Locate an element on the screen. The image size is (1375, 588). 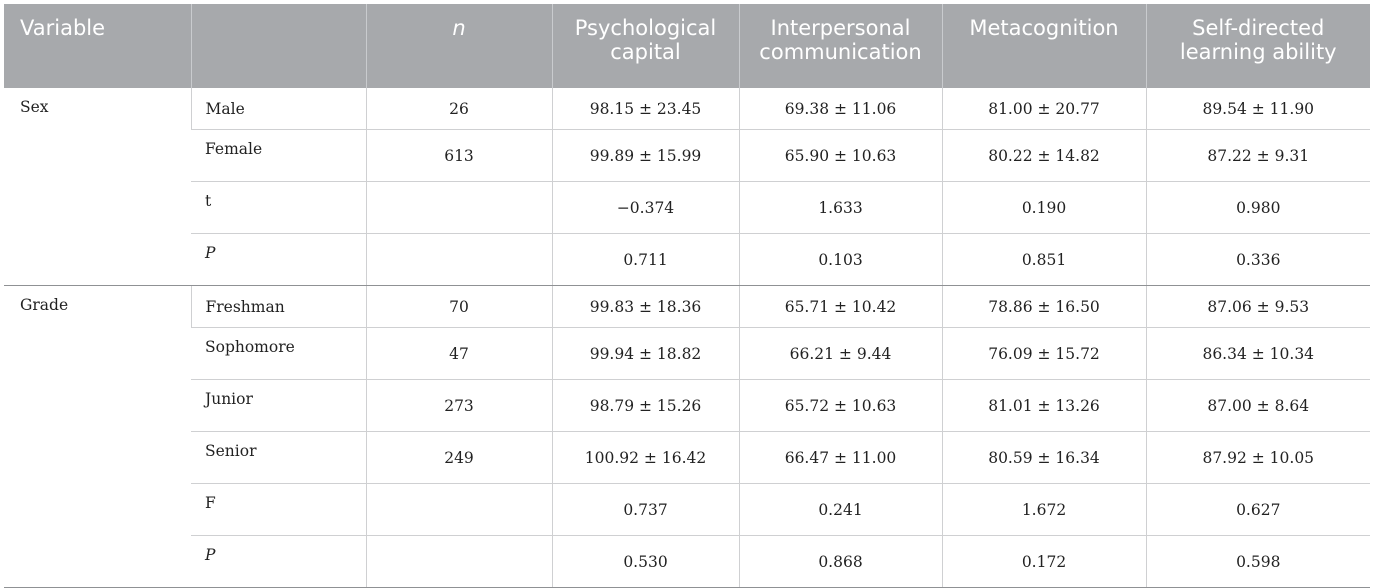
cell-meta: 0.190 is located at coordinates (1043, 207).